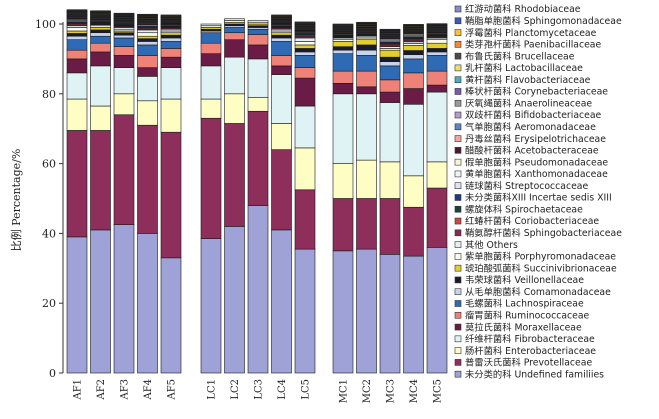  Describe the element at coordinates (530, 351) in the screenshot. I see `legend-label: 肠杆菌科 Enterobacteriaceae` at that location.